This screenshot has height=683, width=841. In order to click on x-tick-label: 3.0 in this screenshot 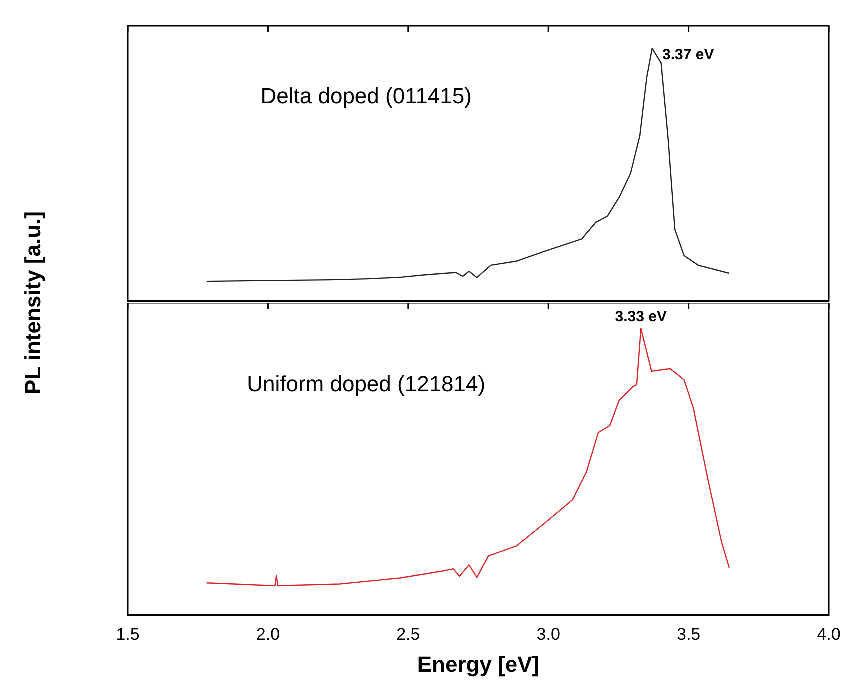, I will do `click(548, 634)`.